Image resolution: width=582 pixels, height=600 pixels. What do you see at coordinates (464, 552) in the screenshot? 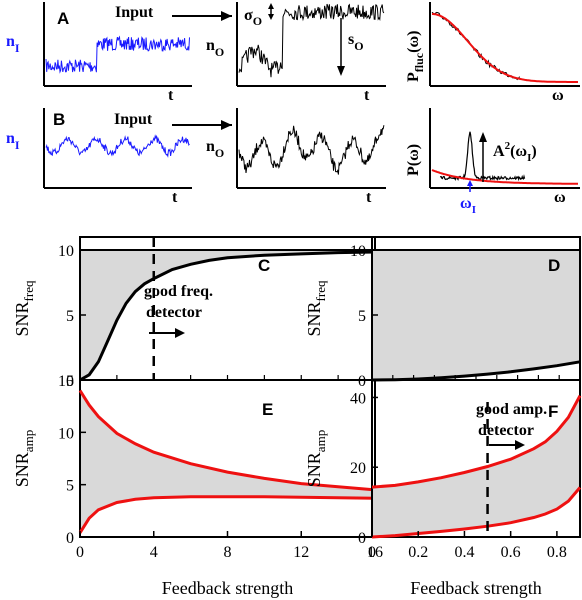
I see `x-tick-label: 0.4` at bounding box center [464, 552].